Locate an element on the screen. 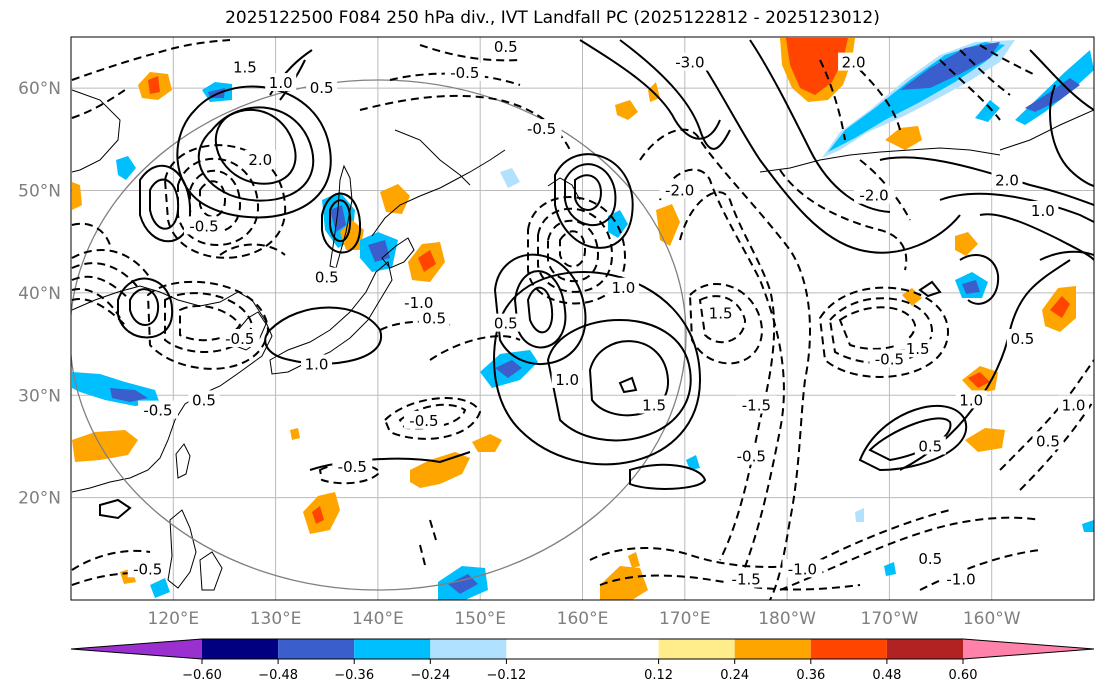  colorbar-tick-label: −0.36 is located at coordinates (354, 675).